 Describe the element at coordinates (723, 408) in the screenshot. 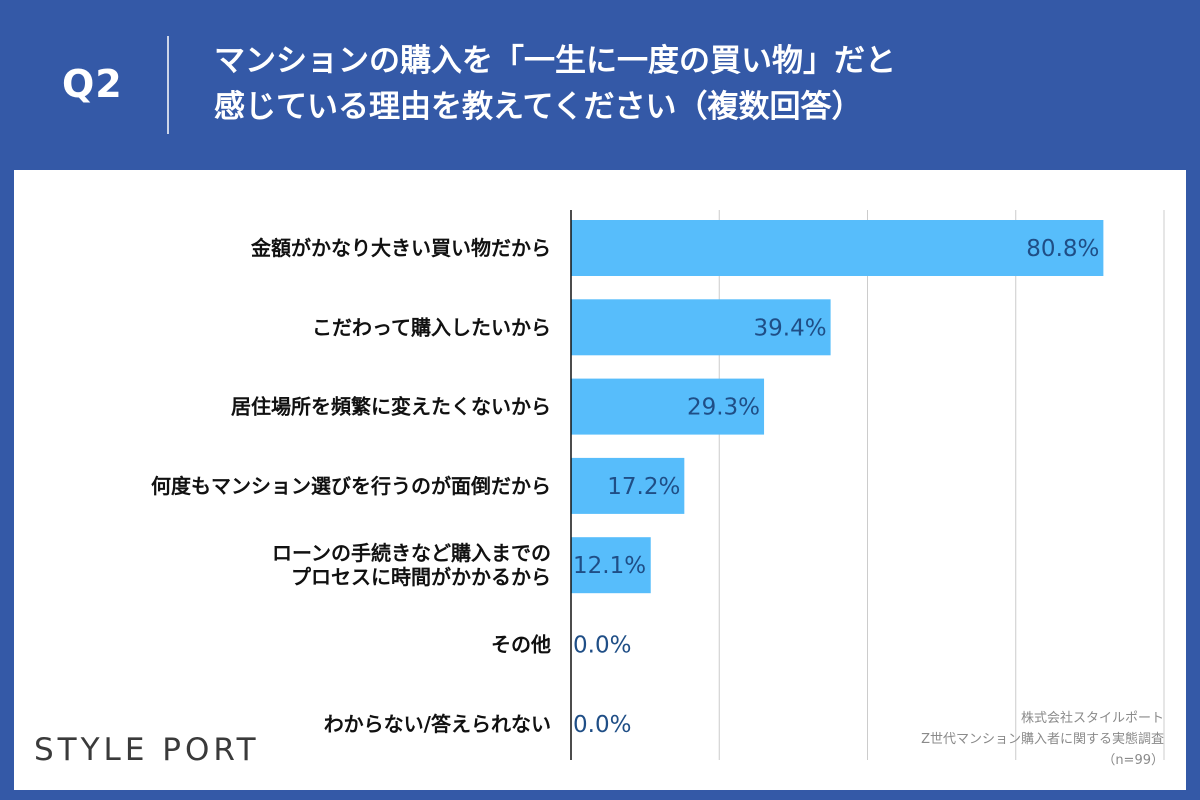

I see `value-label: 29.3%` at that location.